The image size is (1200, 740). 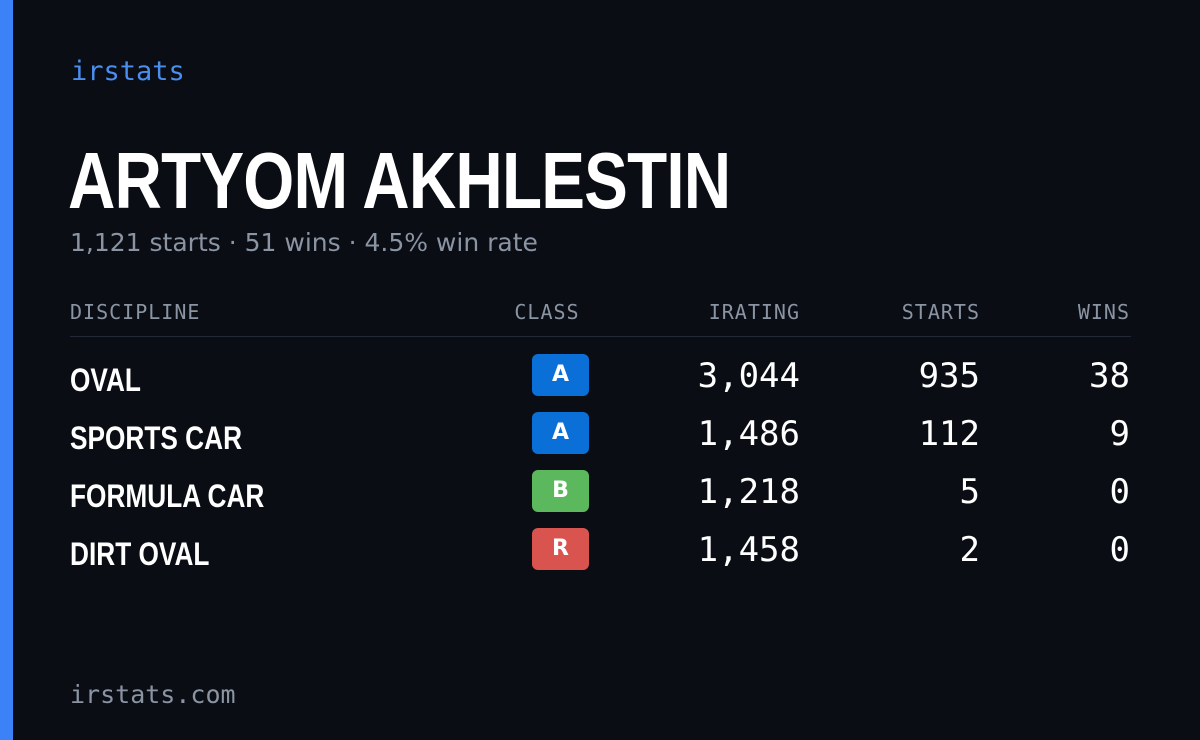 What do you see at coordinates (949, 376) in the screenshot?
I see `row-starts: 935` at bounding box center [949, 376].